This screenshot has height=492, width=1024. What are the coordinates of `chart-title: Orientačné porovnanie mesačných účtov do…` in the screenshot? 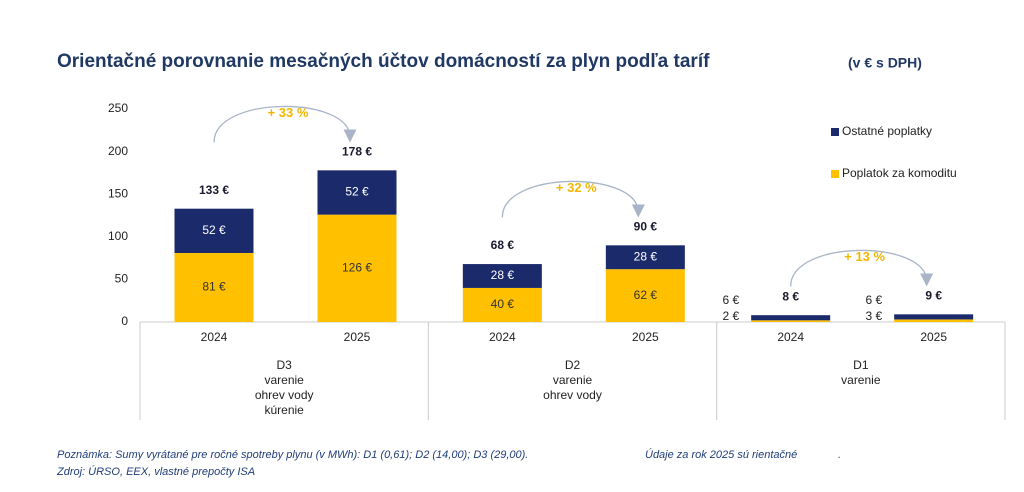 It's located at (383, 61).